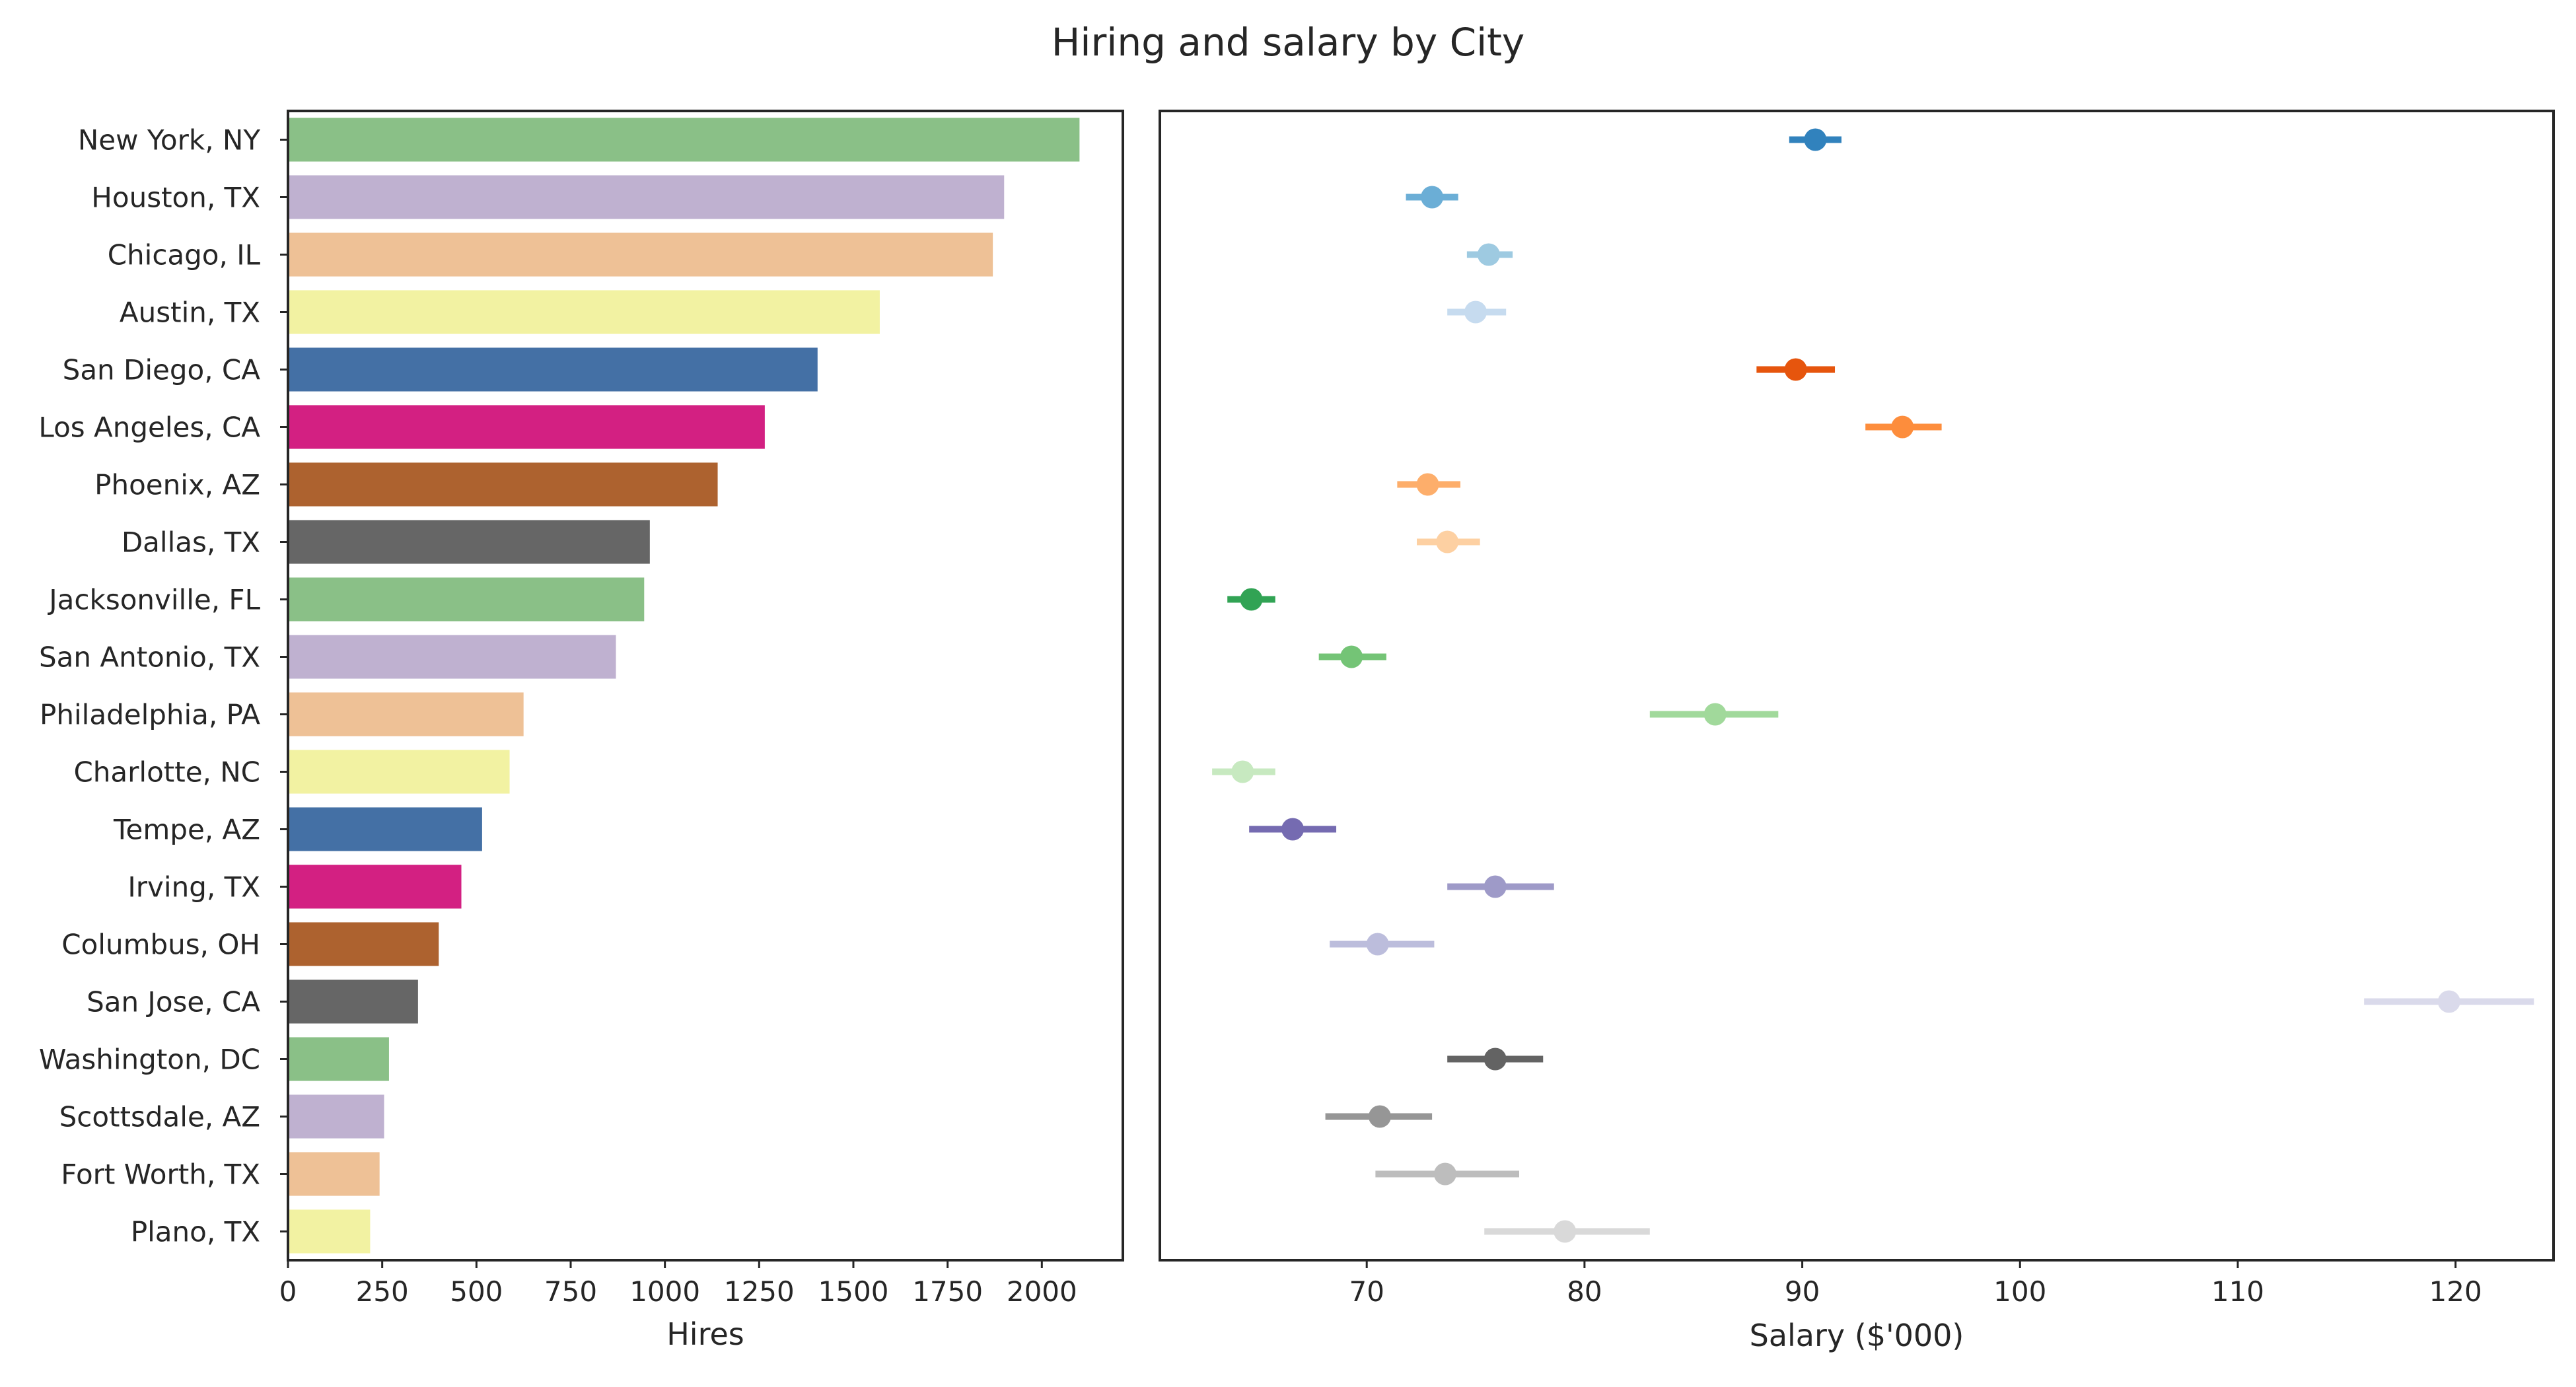 The height and width of the screenshot is (1387, 2576). Describe the element at coordinates (334, 1174) in the screenshot. I see `bar-fort-worth-tx` at that location.